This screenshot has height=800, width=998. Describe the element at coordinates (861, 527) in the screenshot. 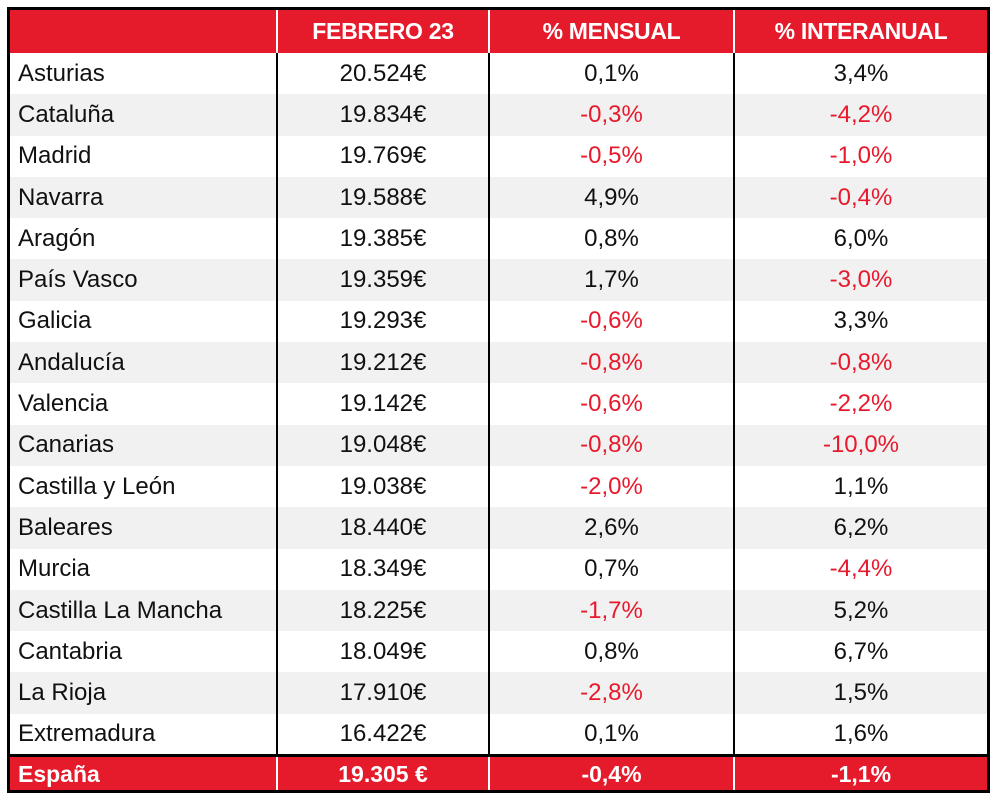

I see `yearly-change-cell: 6,2%` at that location.